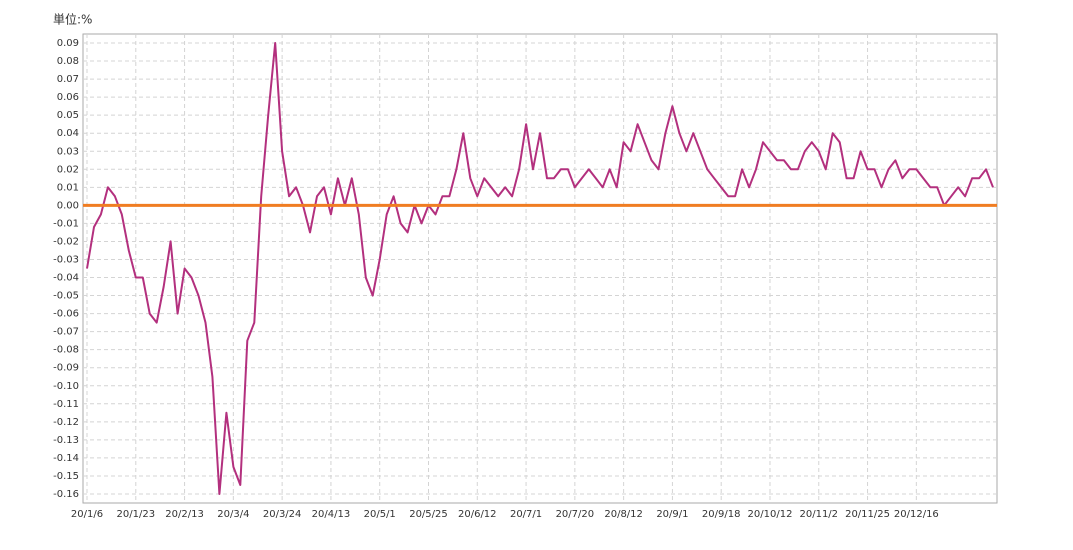 The image size is (1073, 550). I want to click on y-tick-label: -0.01, so click(66, 223).